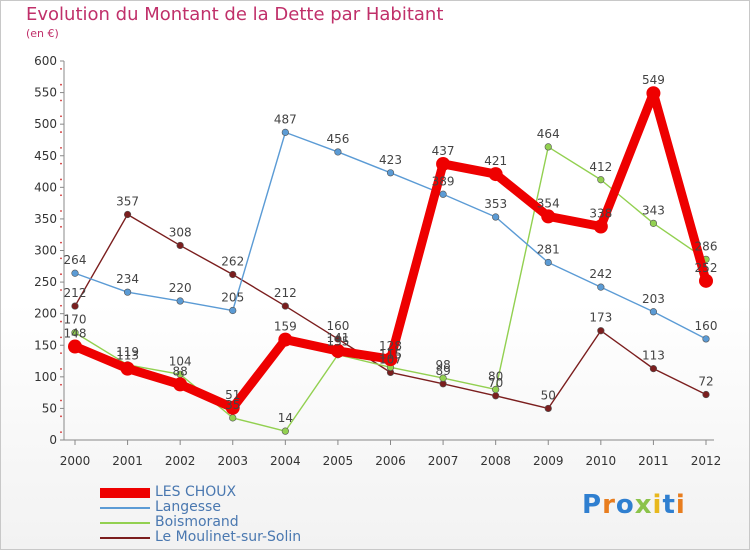 The width and height of the screenshot is (750, 550). What do you see at coordinates (42, 33) in the screenshot?
I see `chart-subtitle: (en €)` at bounding box center [42, 33].